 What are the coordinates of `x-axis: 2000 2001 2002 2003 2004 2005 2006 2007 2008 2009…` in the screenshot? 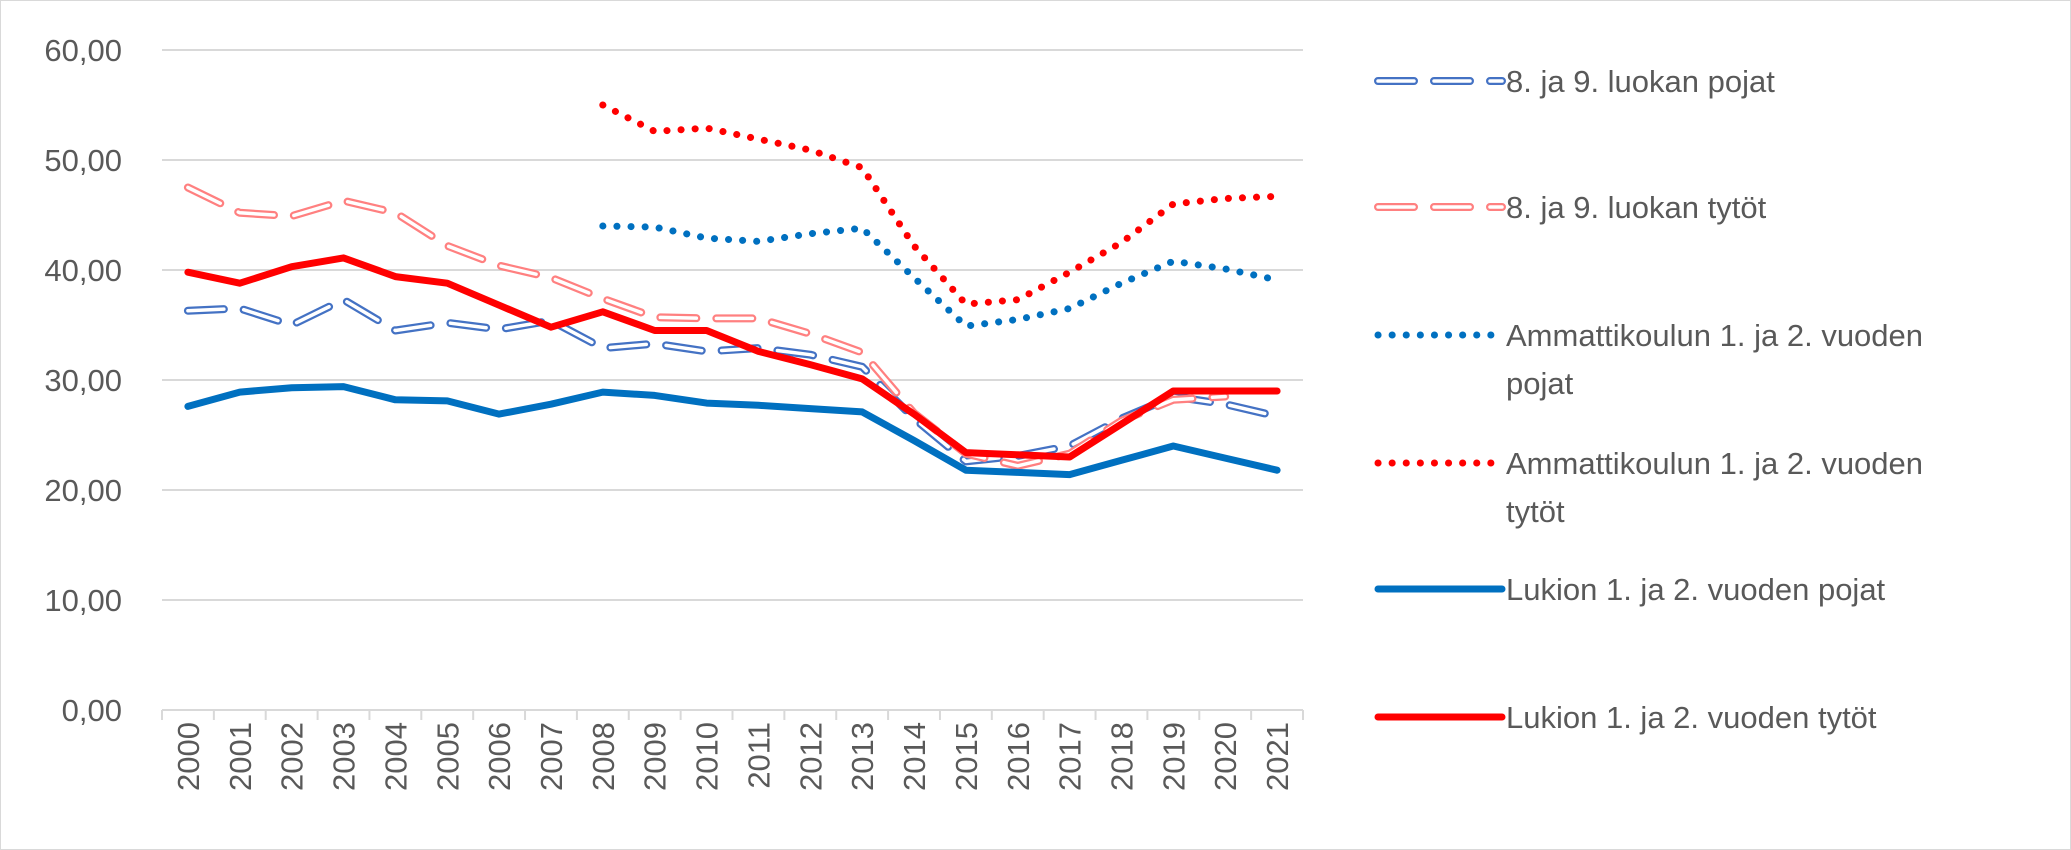 It's located at (732, 750).